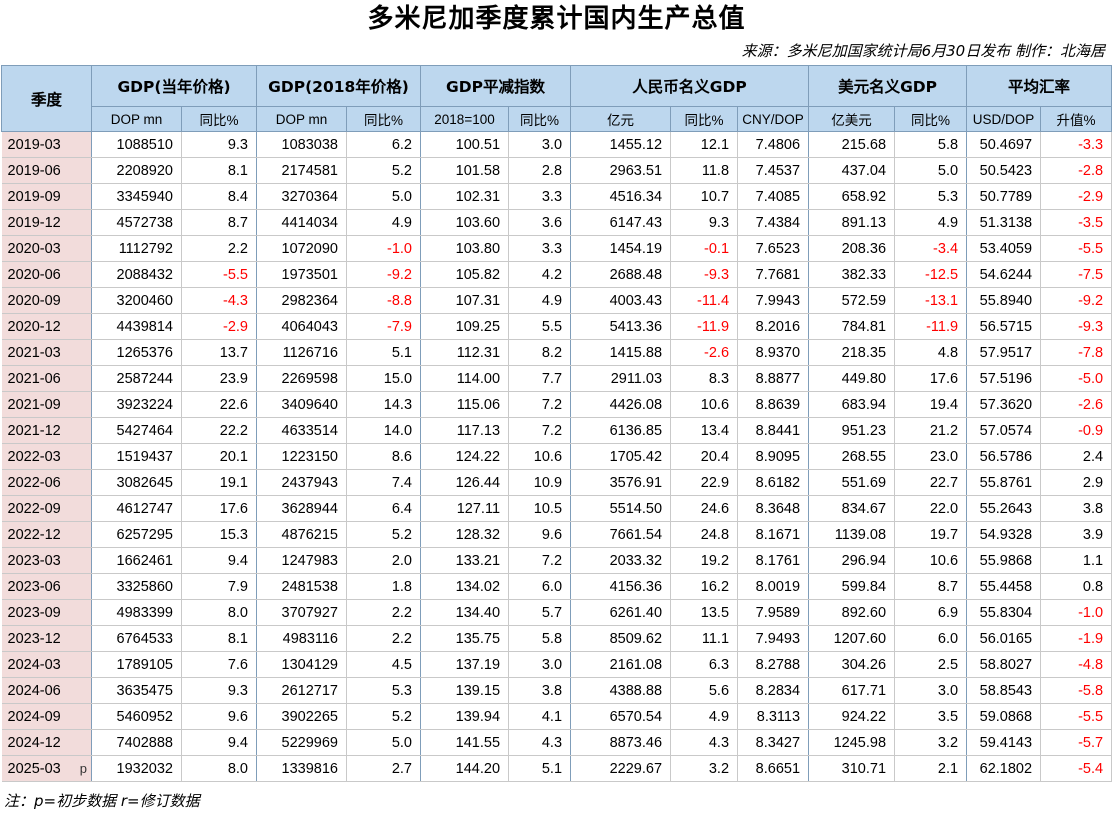 This screenshot has height=813, width=1113. I want to click on table-cell: -11.4, so click(704, 300).